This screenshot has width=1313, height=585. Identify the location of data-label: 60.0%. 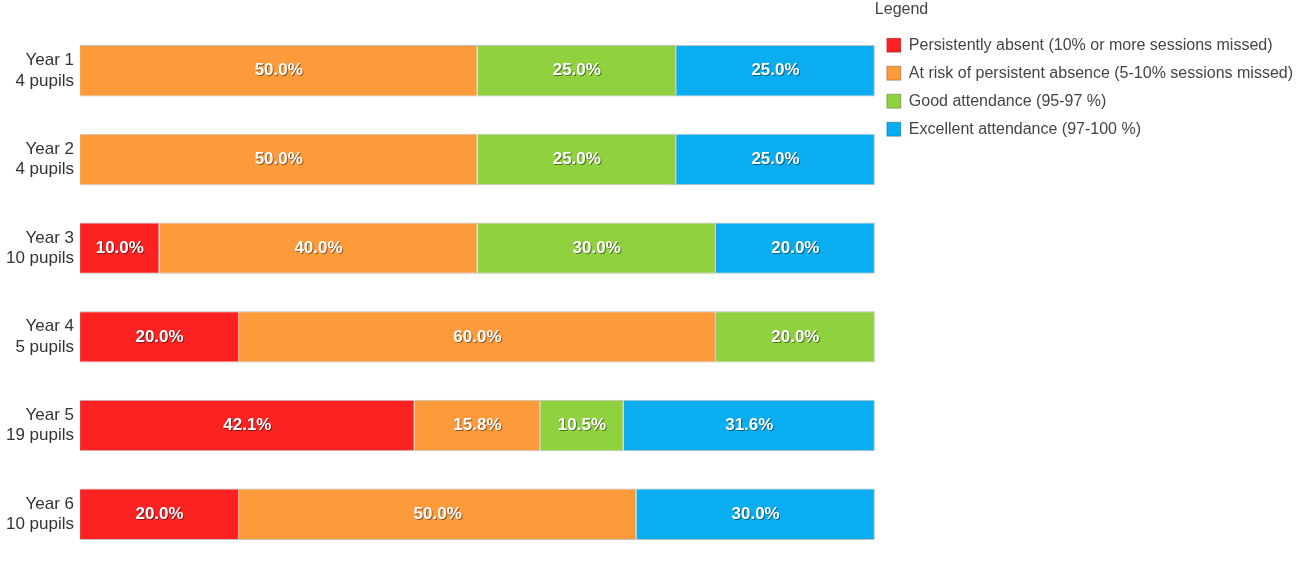
(477, 336).